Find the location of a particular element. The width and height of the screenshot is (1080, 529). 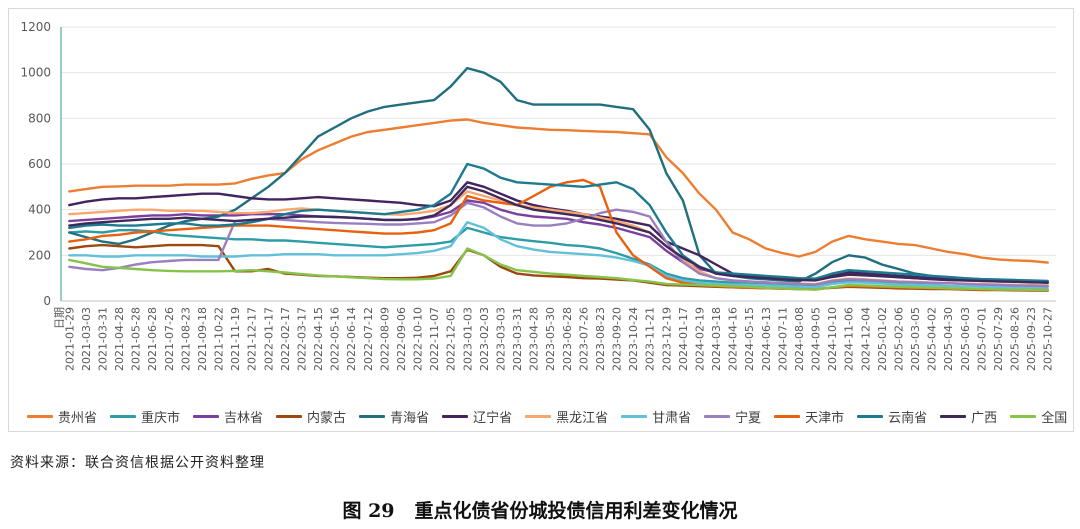

legend-item: 青海省 is located at coordinates (394, 416).